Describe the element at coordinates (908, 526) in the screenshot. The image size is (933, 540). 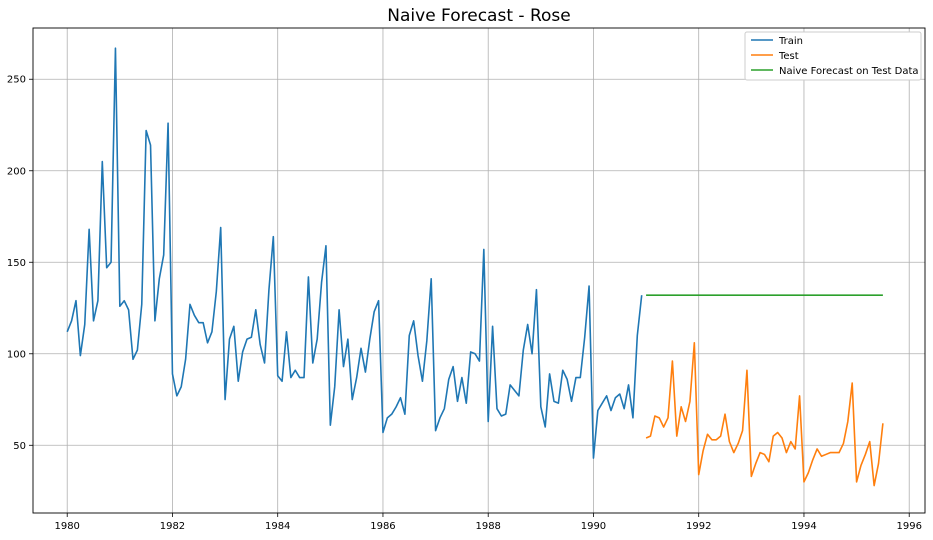
I see `x-tick-label: 1996` at that location.